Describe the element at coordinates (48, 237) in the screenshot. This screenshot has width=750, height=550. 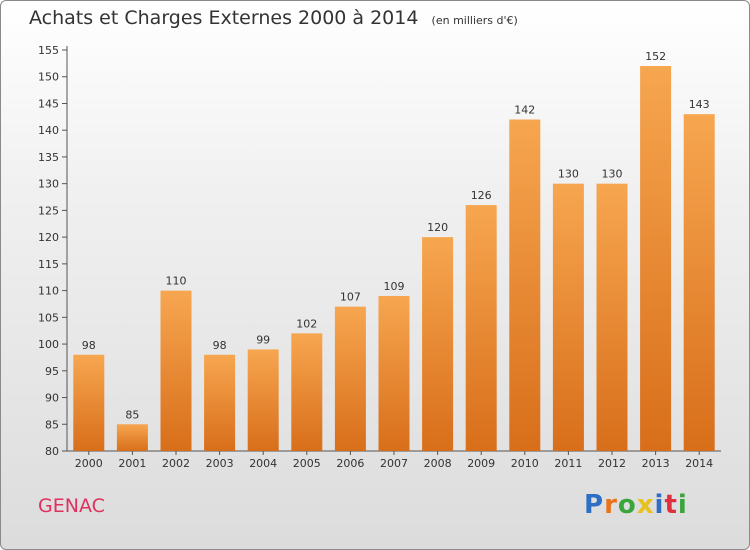
I see `y-tick-label: 120` at that location.